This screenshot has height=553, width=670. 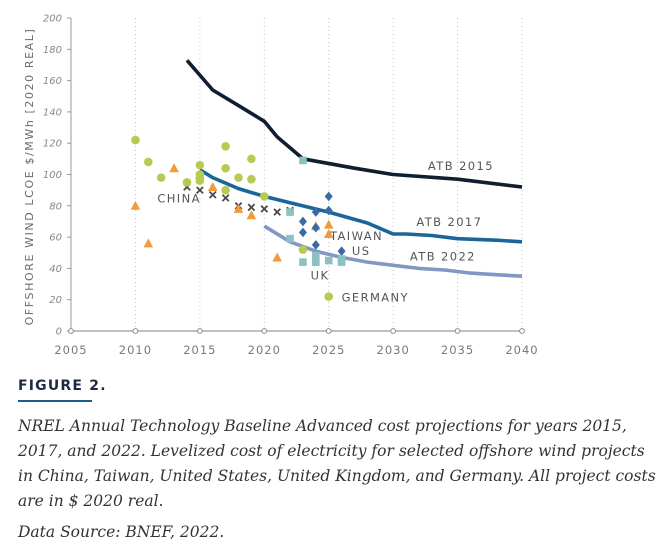 I want to click on x-tick-label: 2040, so click(x=521, y=350).